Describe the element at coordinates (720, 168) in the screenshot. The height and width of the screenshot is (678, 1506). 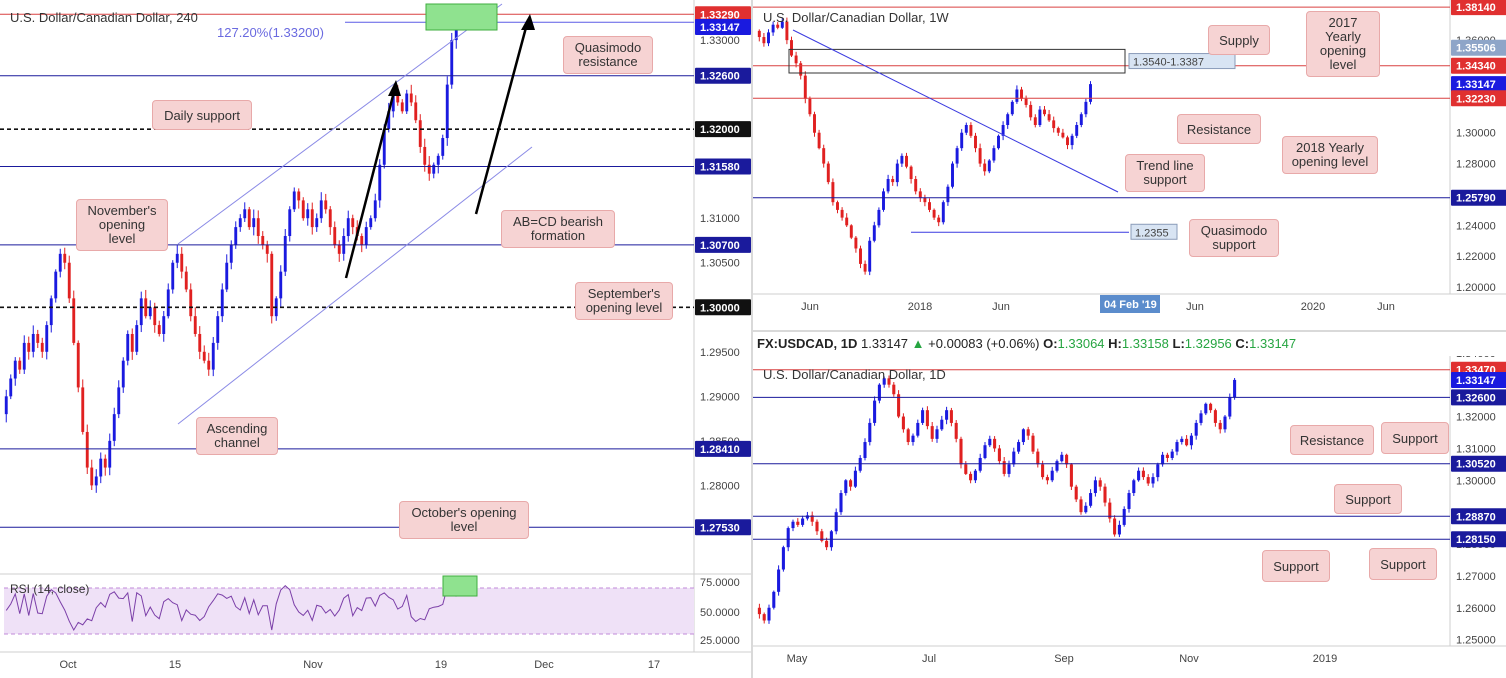
I see `level-price-label: 1.31580` at that location.